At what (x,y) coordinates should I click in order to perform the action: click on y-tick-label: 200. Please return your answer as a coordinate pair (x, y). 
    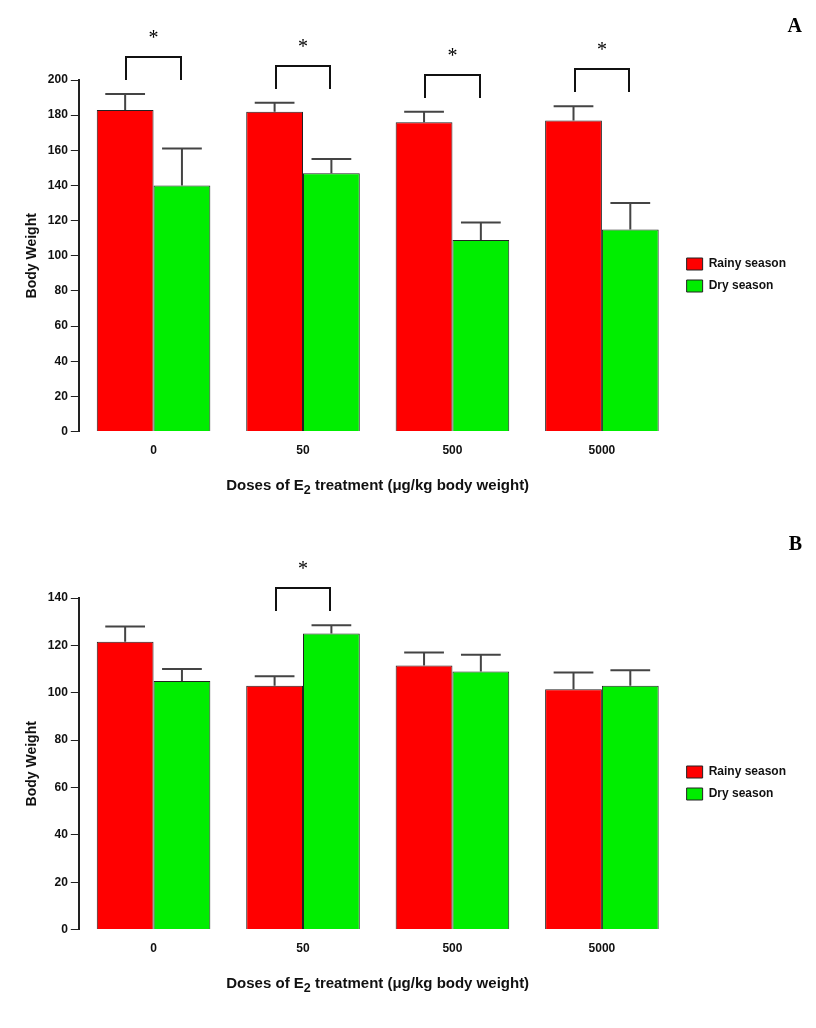
    Looking at the image, I should click on (58, 79).